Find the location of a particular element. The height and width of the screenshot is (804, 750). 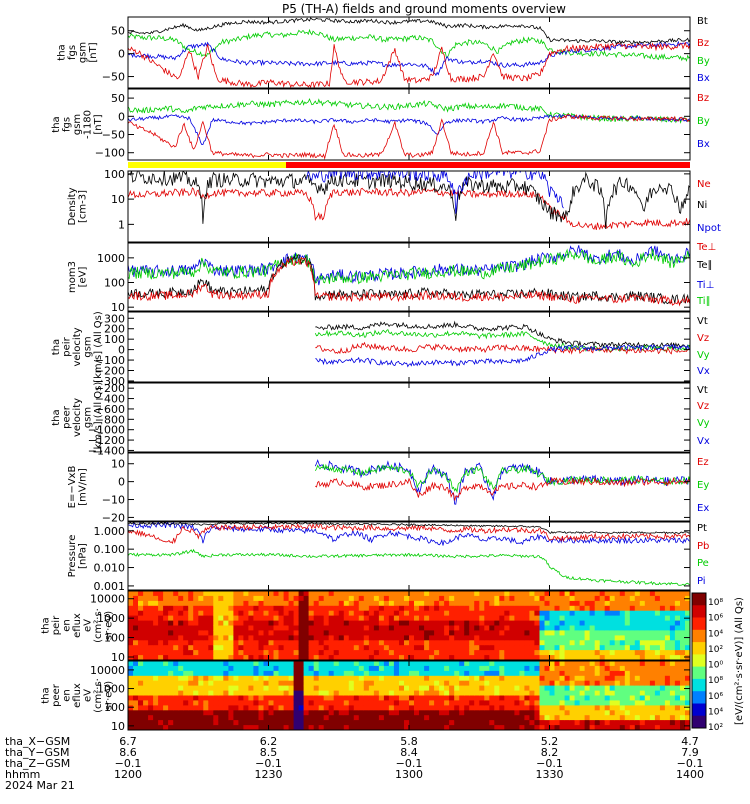

ephemeris-value: 1230 is located at coordinates (269, 774).